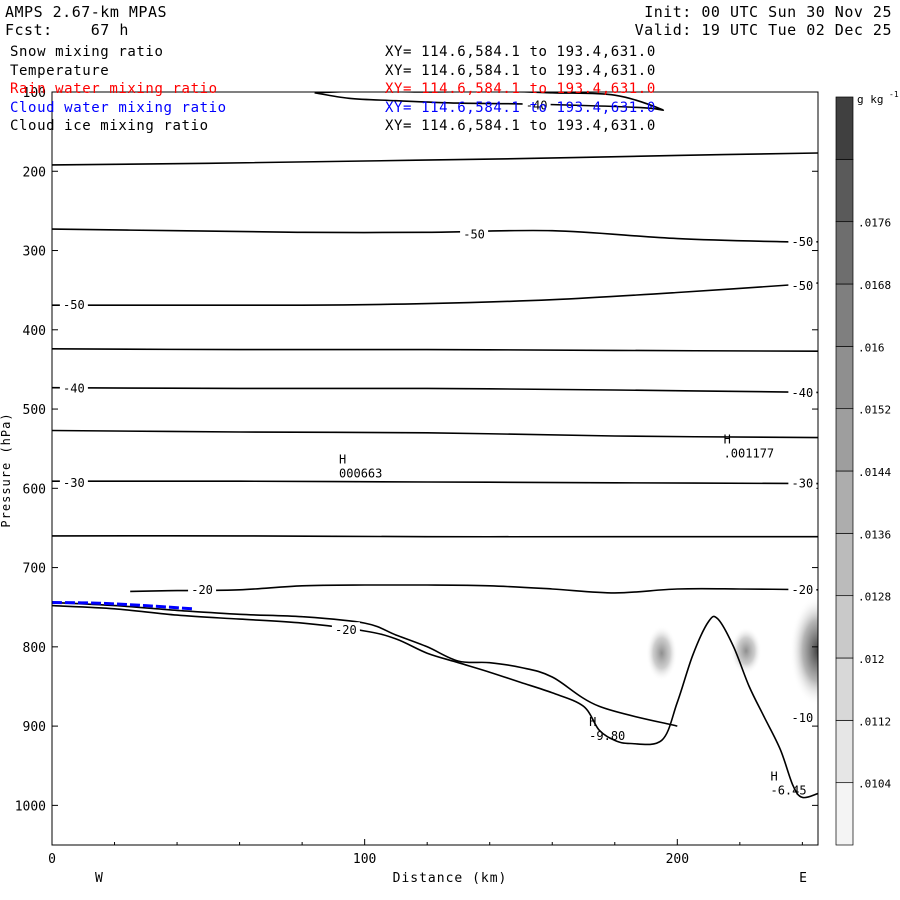 This screenshot has height=900, width=900. I want to click on x-tick-label: 0, so click(52, 859).